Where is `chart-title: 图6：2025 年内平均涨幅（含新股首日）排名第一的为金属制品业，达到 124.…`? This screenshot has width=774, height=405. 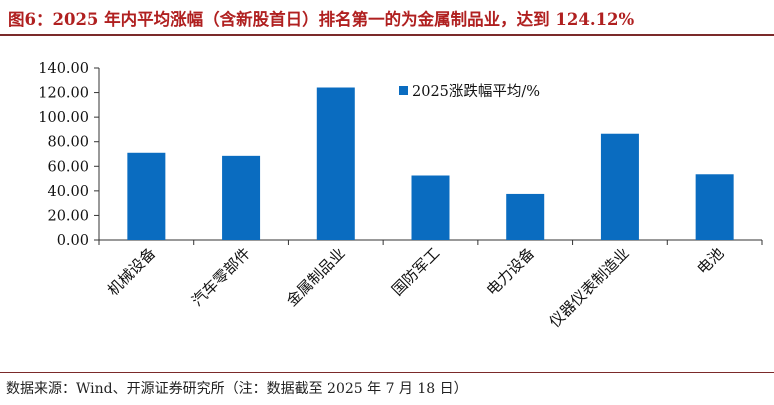 chart-title: 图6：2025 年内平均涨幅（含新股首日）排名第一的为金属制品业，达到 124.… is located at coordinates (321, 19).